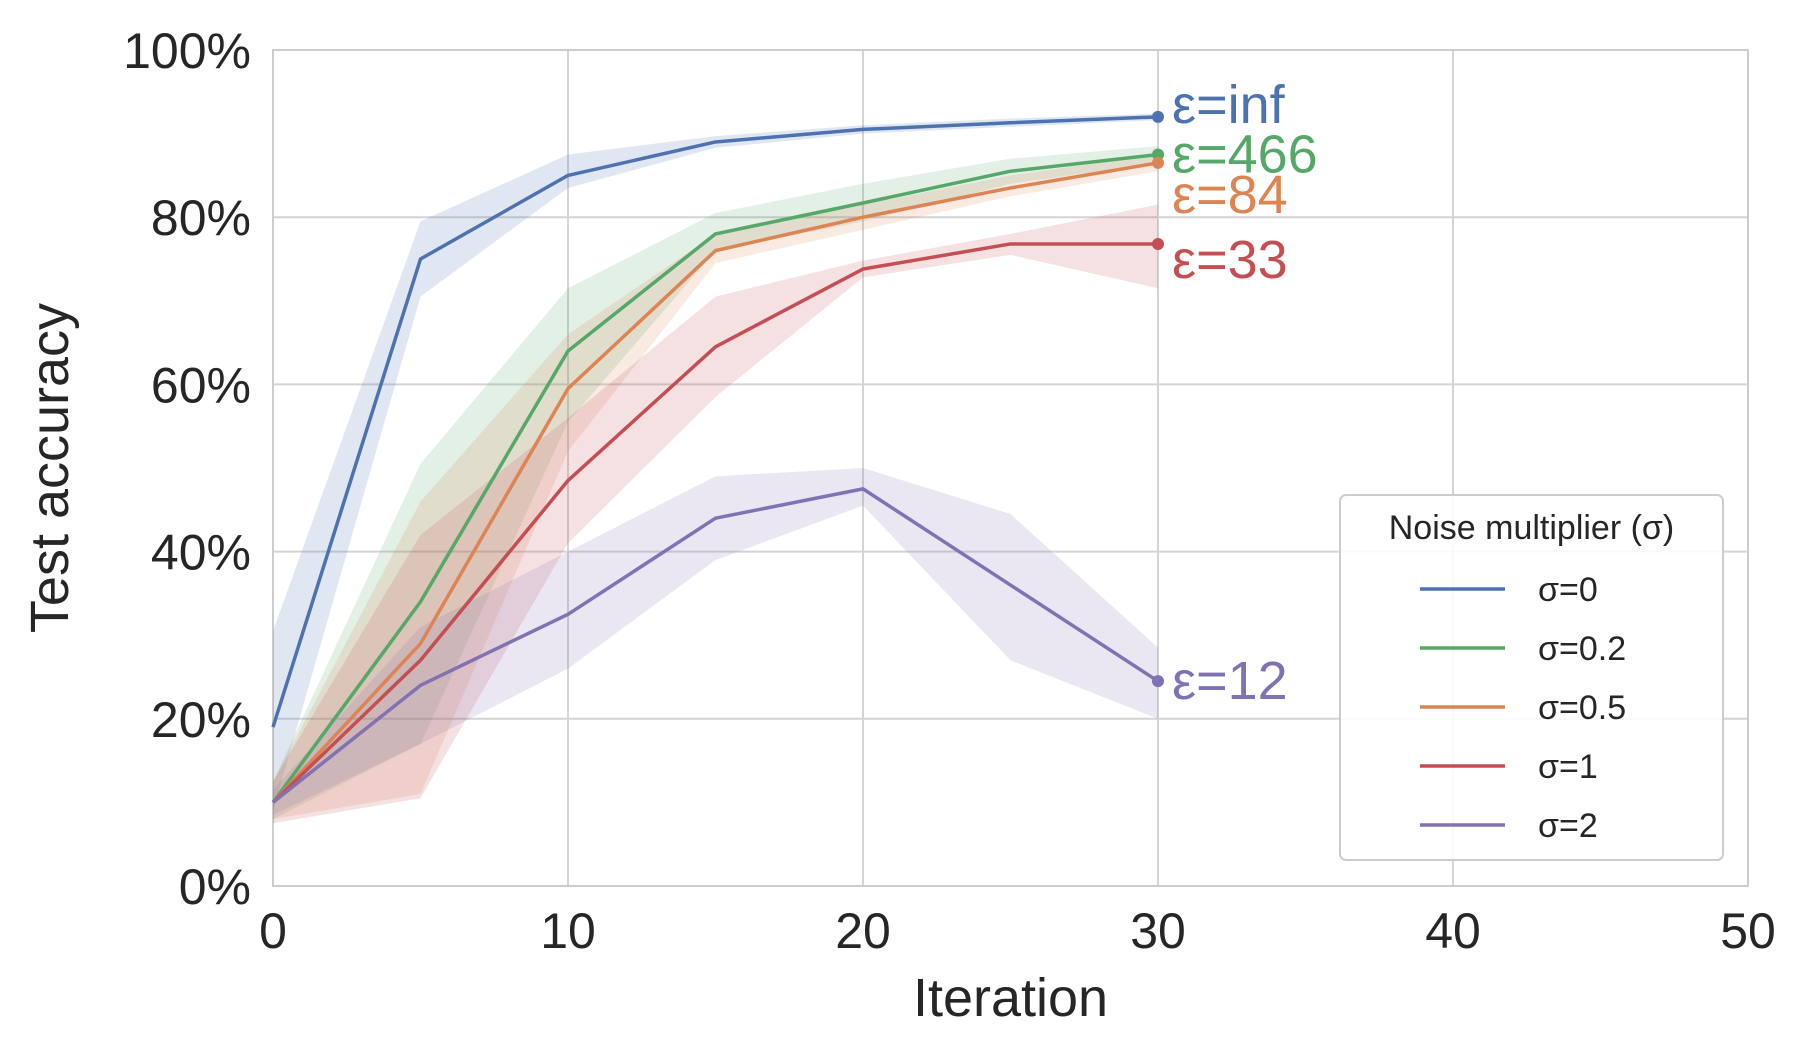 Image resolution: width=1800 pixels, height=1050 pixels. I want to click on legend-box, so click(1531, 677).